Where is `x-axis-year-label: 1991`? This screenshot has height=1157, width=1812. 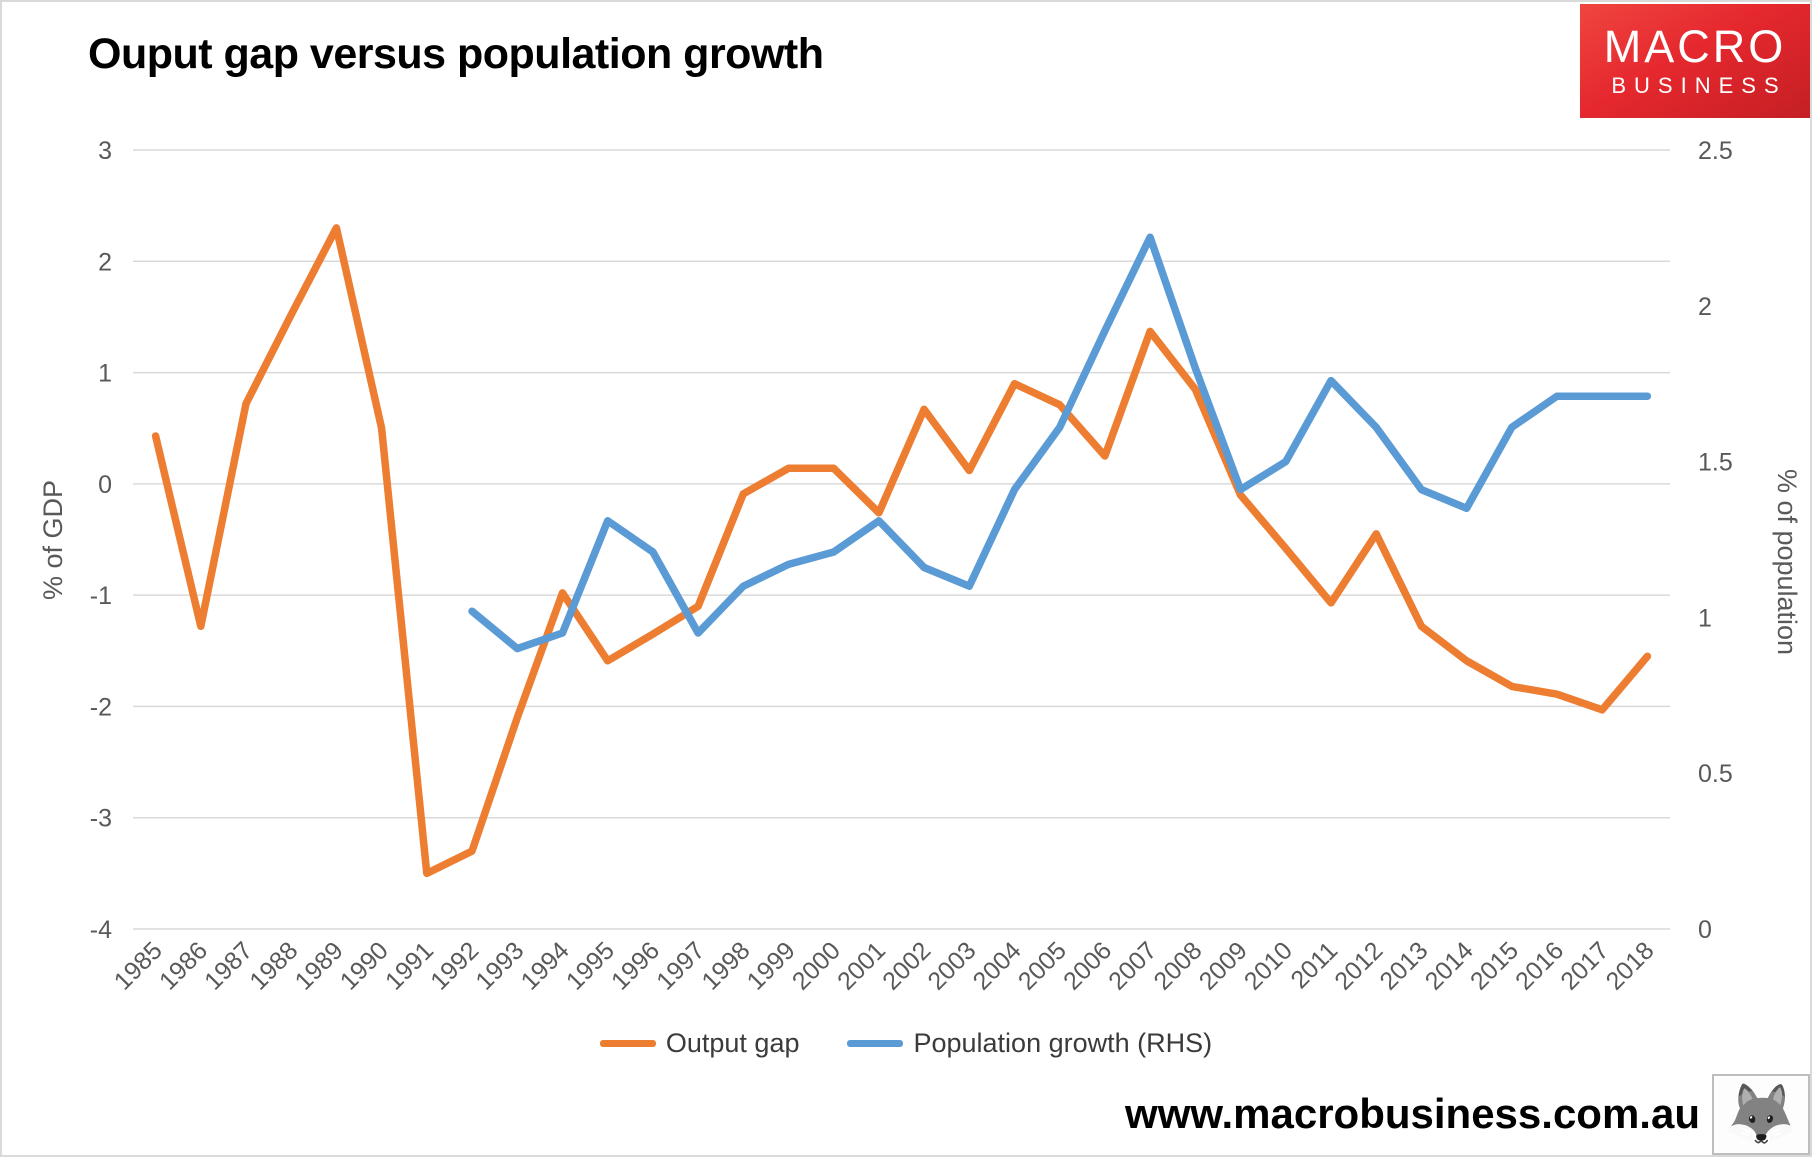 x-axis-year-label: 1991 is located at coordinates (409, 965).